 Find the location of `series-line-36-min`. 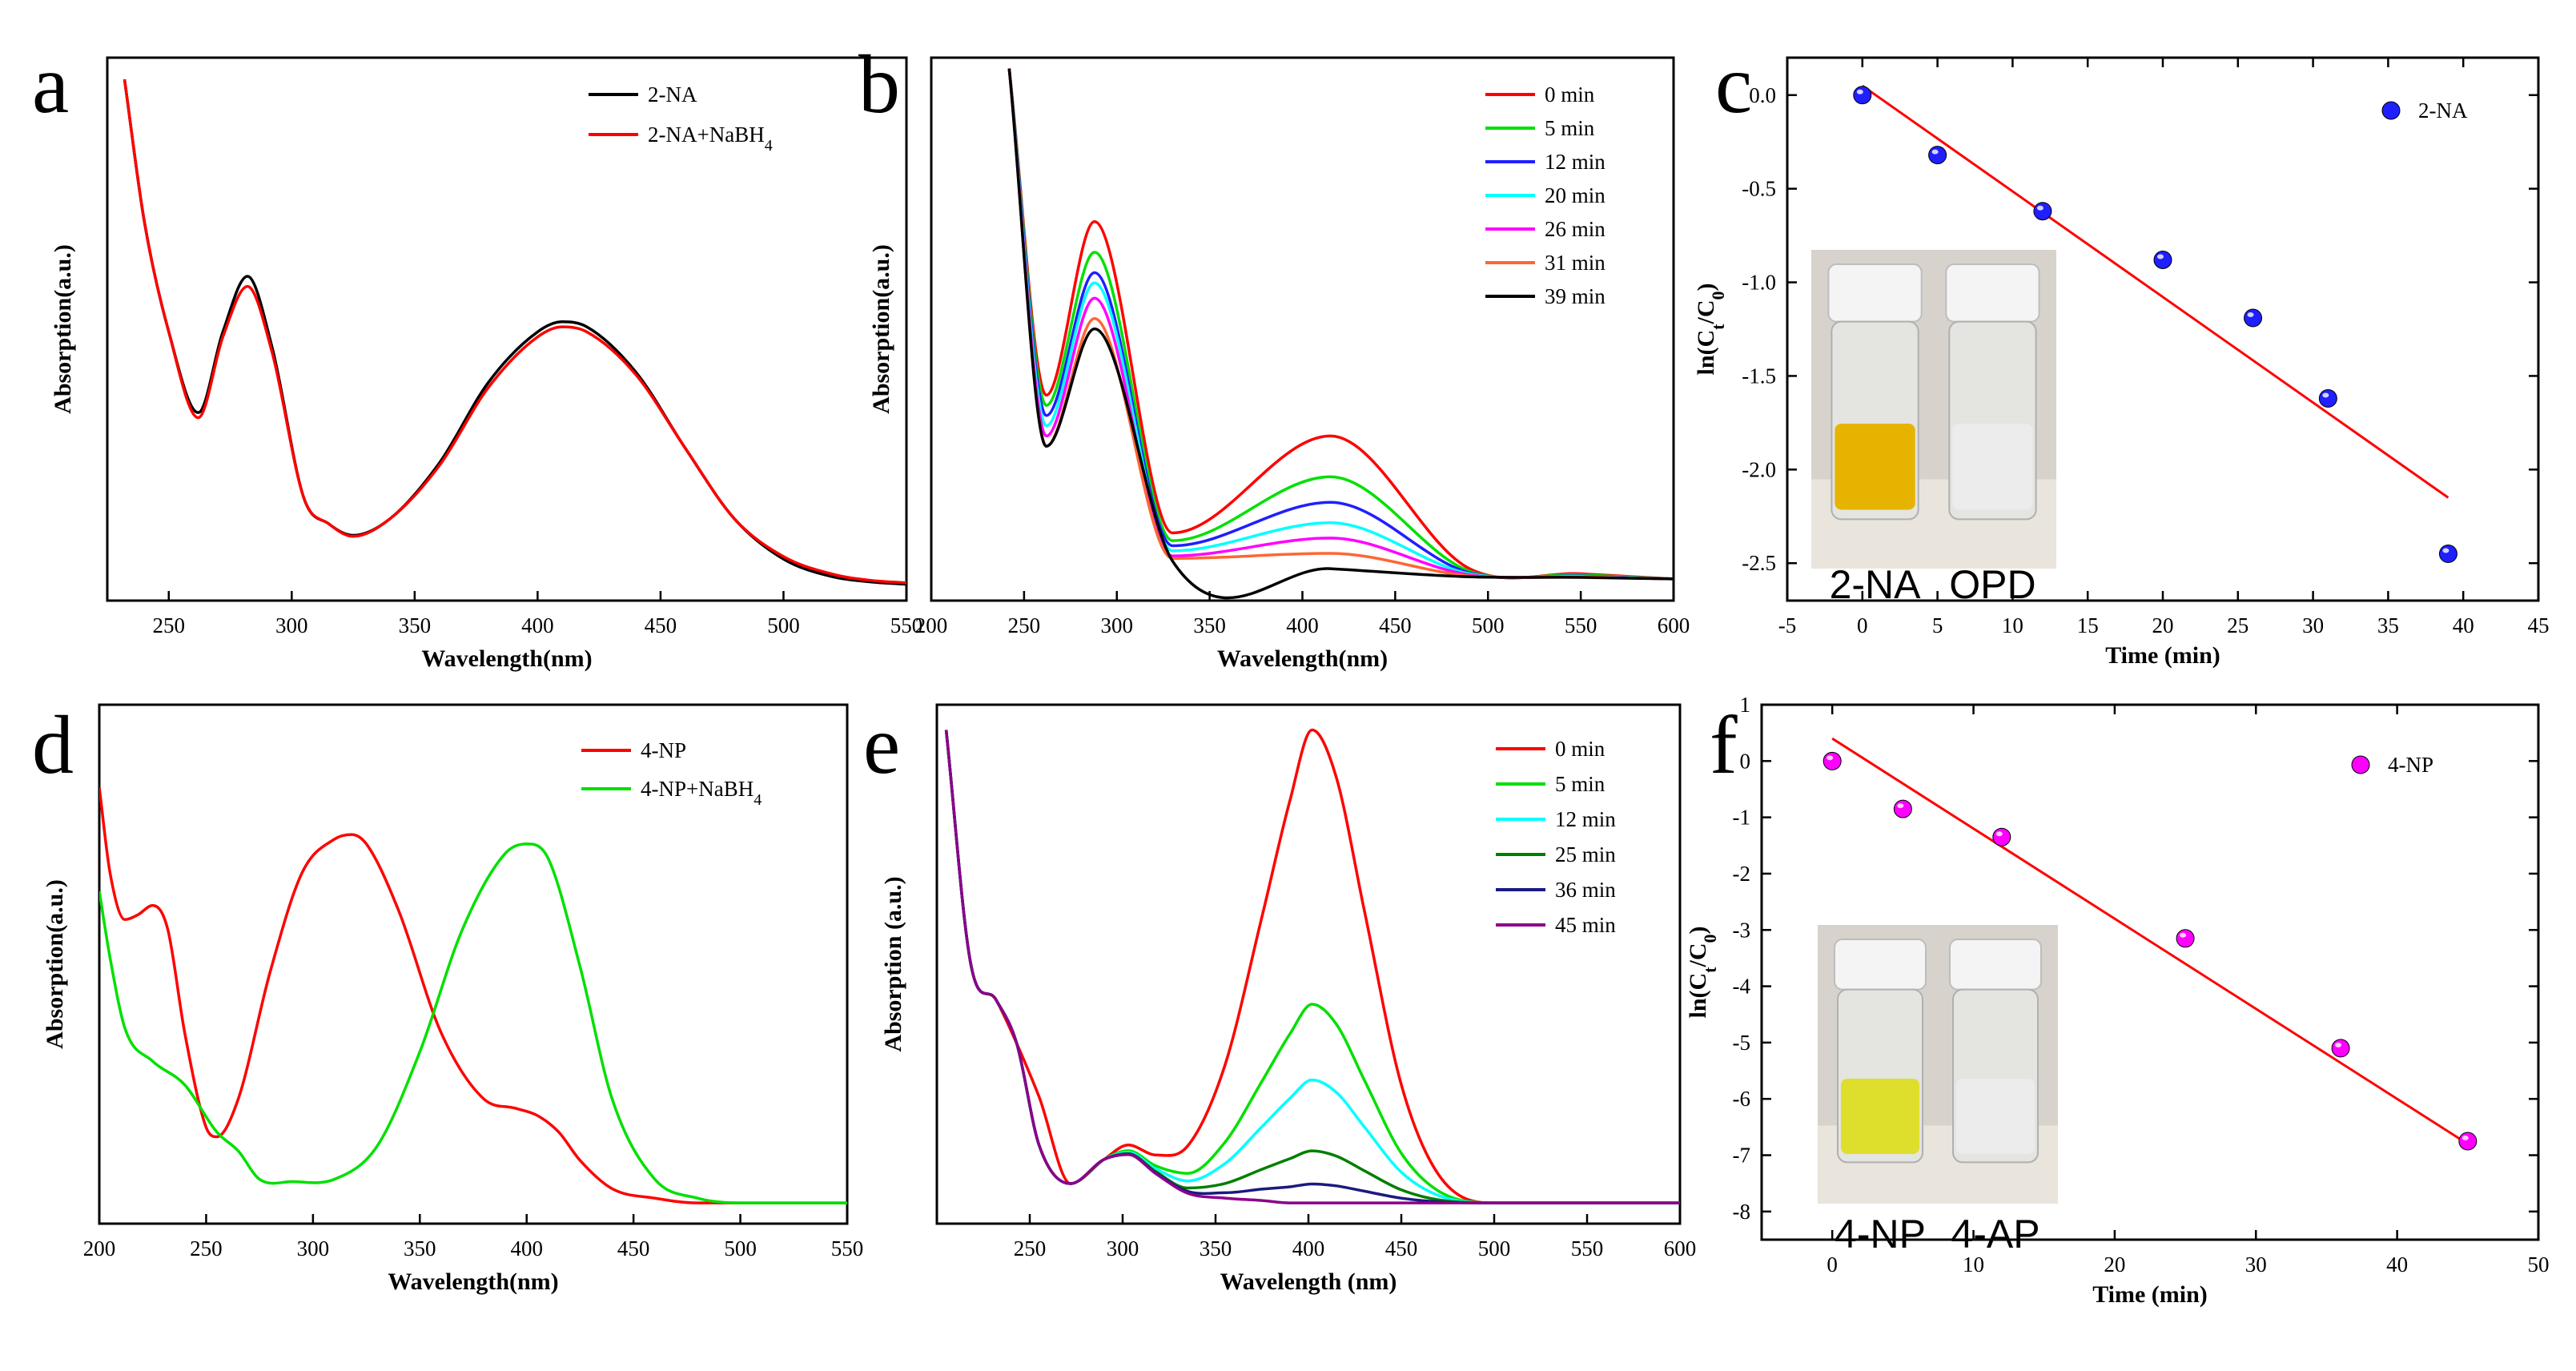

series-line-36-min is located at coordinates (1312, 967).